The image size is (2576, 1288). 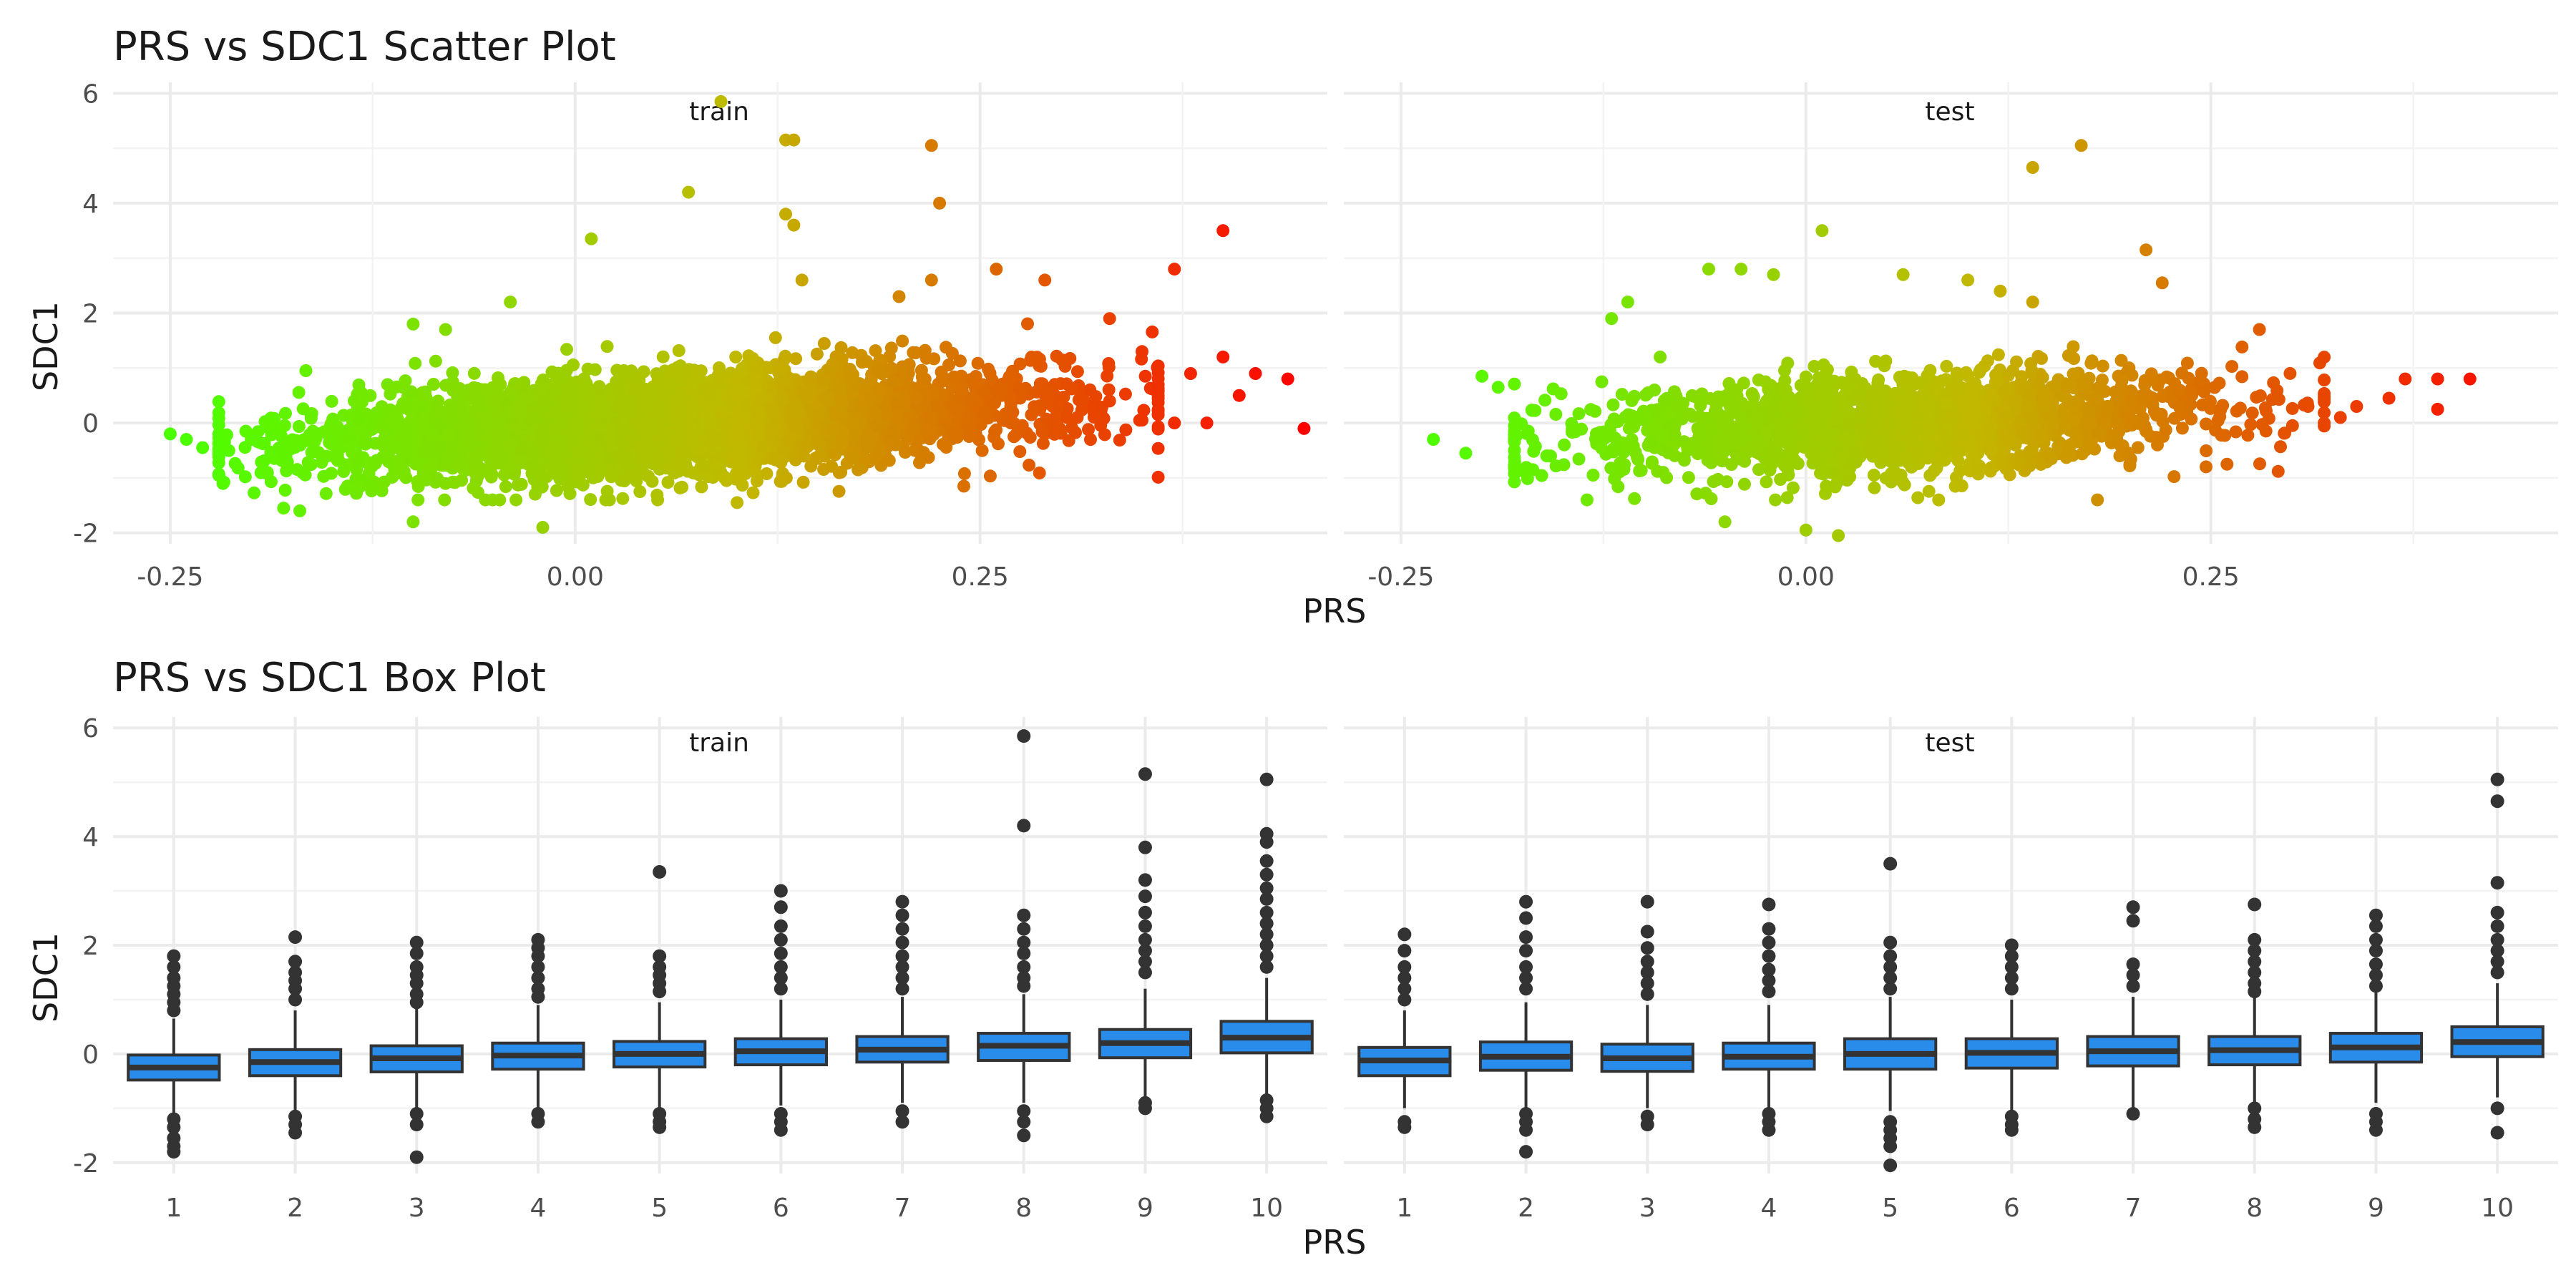 I want to click on y-tick-label: 0, so click(x=90, y=424).